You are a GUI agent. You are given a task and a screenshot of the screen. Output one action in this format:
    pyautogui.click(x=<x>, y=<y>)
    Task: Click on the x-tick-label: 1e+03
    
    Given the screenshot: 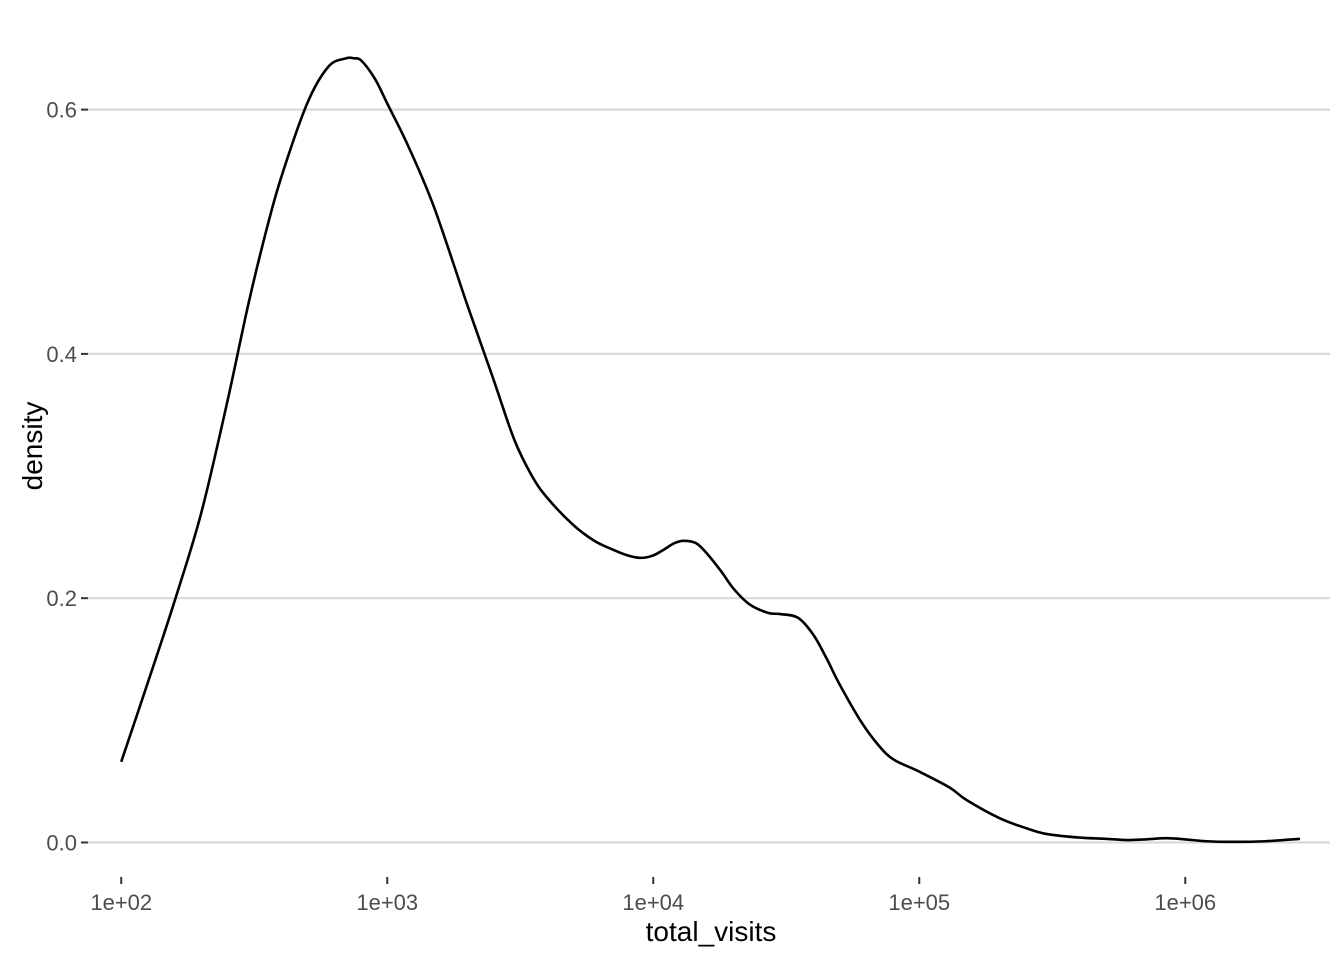 What is the action you would take?
    pyautogui.click(x=387, y=902)
    